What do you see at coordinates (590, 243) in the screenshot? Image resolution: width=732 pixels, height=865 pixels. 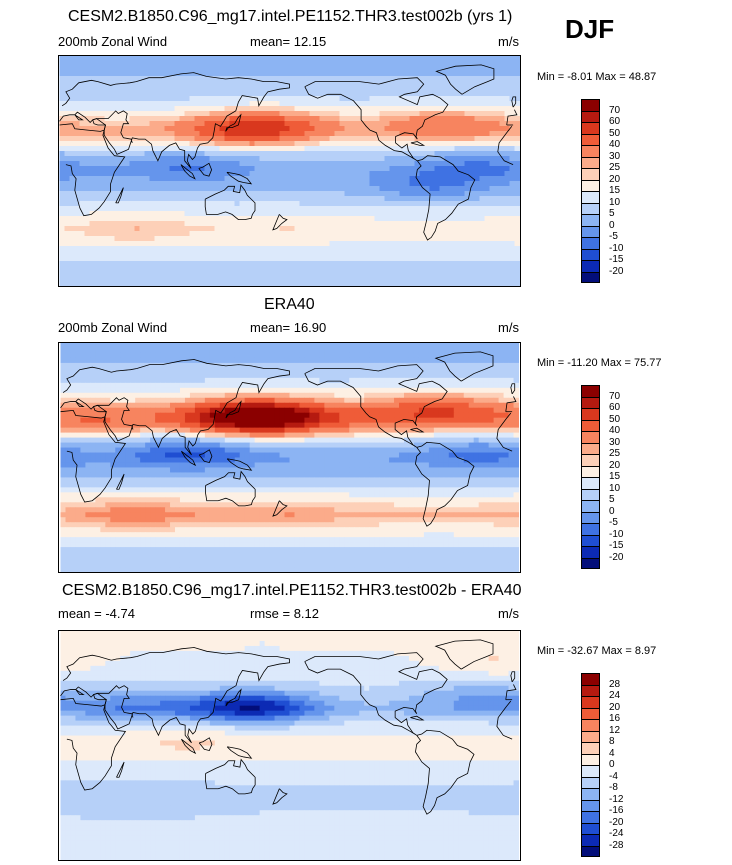 I see `colorbar-swatch` at bounding box center [590, 243].